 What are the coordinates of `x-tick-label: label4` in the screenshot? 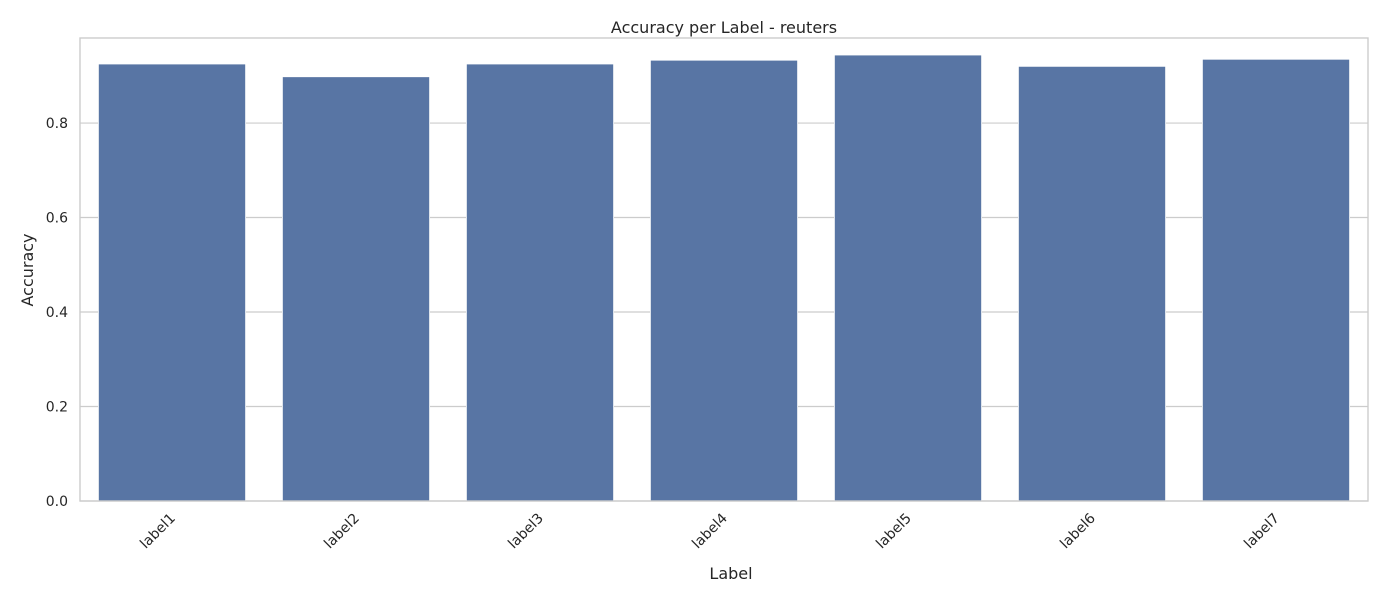 It's located at (710, 531).